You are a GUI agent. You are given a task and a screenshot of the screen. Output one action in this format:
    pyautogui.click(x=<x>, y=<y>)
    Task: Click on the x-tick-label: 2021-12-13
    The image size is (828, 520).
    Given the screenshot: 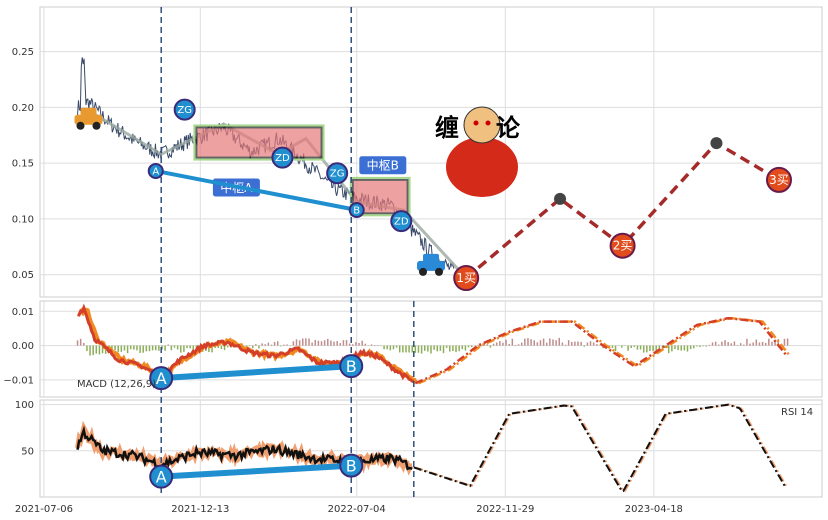 What is the action you would take?
    pyautogui.click(x=200, y=509)
    